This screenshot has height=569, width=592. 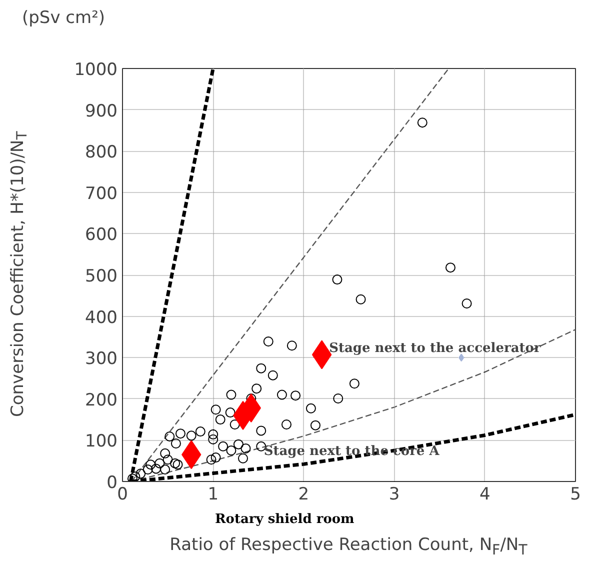 What do you see at coordinates (101, 442) in the screenshot?
I see `y-tick-label: 100` at bounding box center [101, 442].